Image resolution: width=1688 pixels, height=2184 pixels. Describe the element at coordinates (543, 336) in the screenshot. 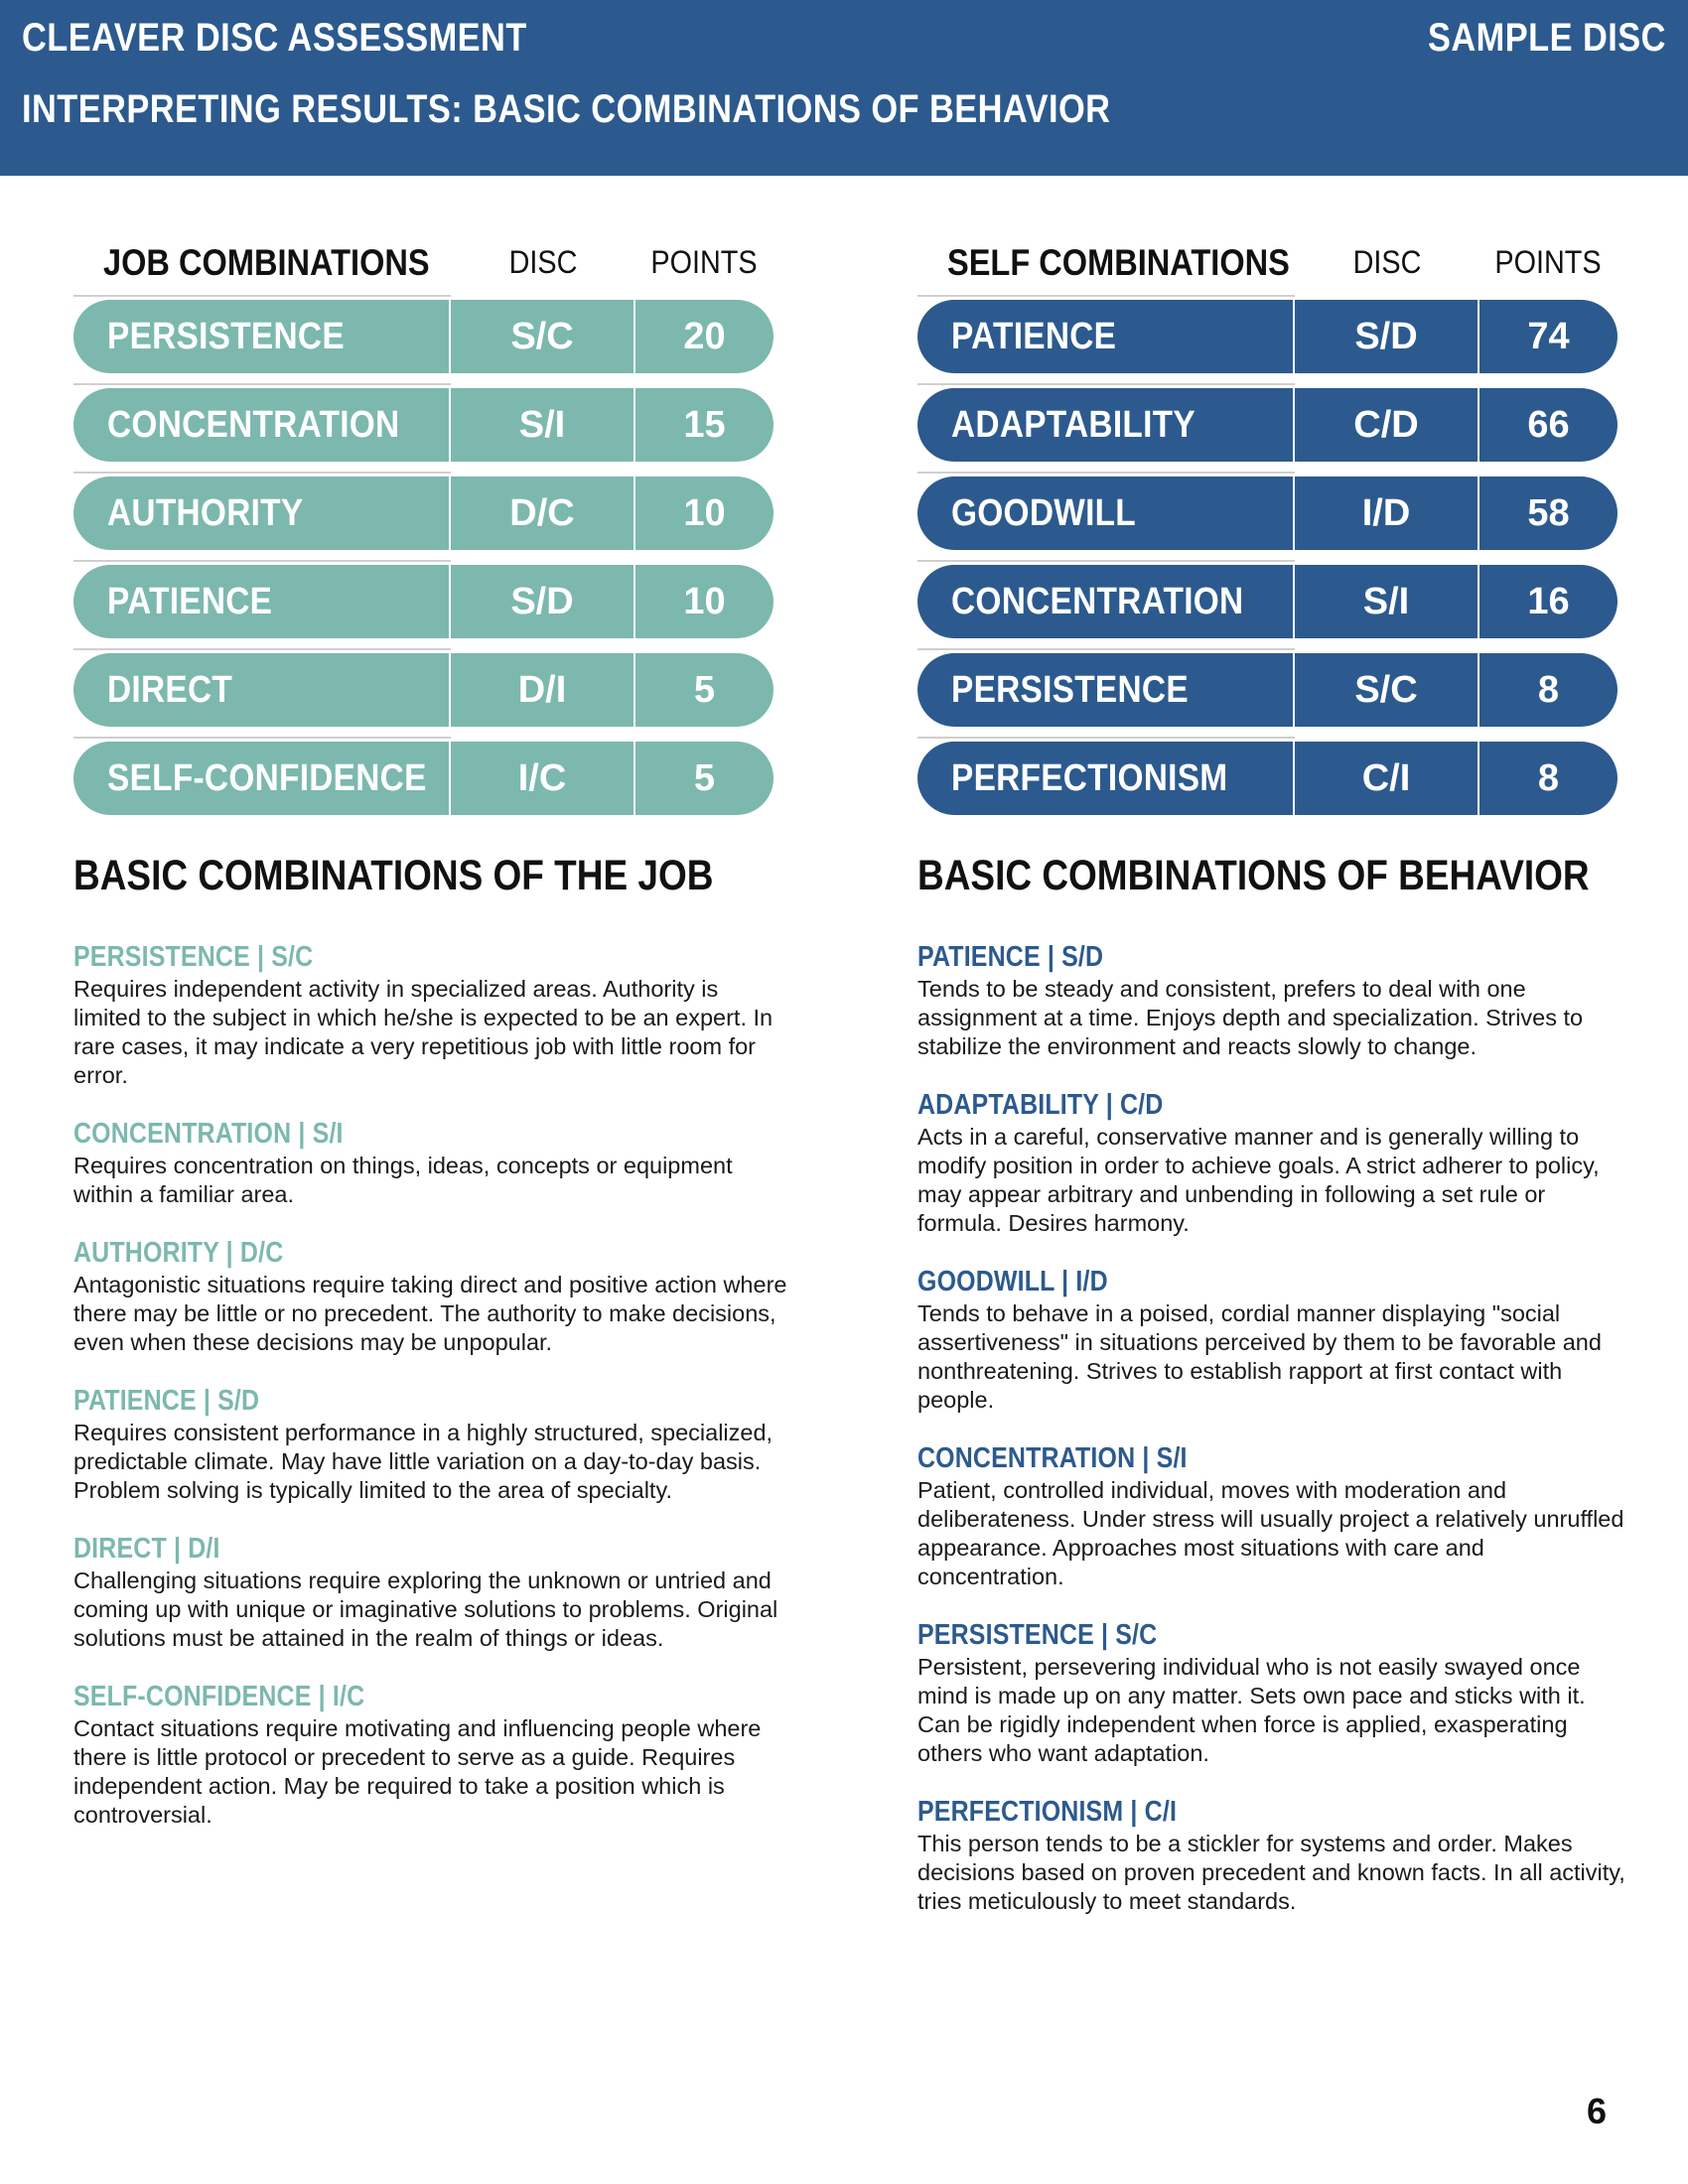

I see `job-row-disc: S/C` at that location.